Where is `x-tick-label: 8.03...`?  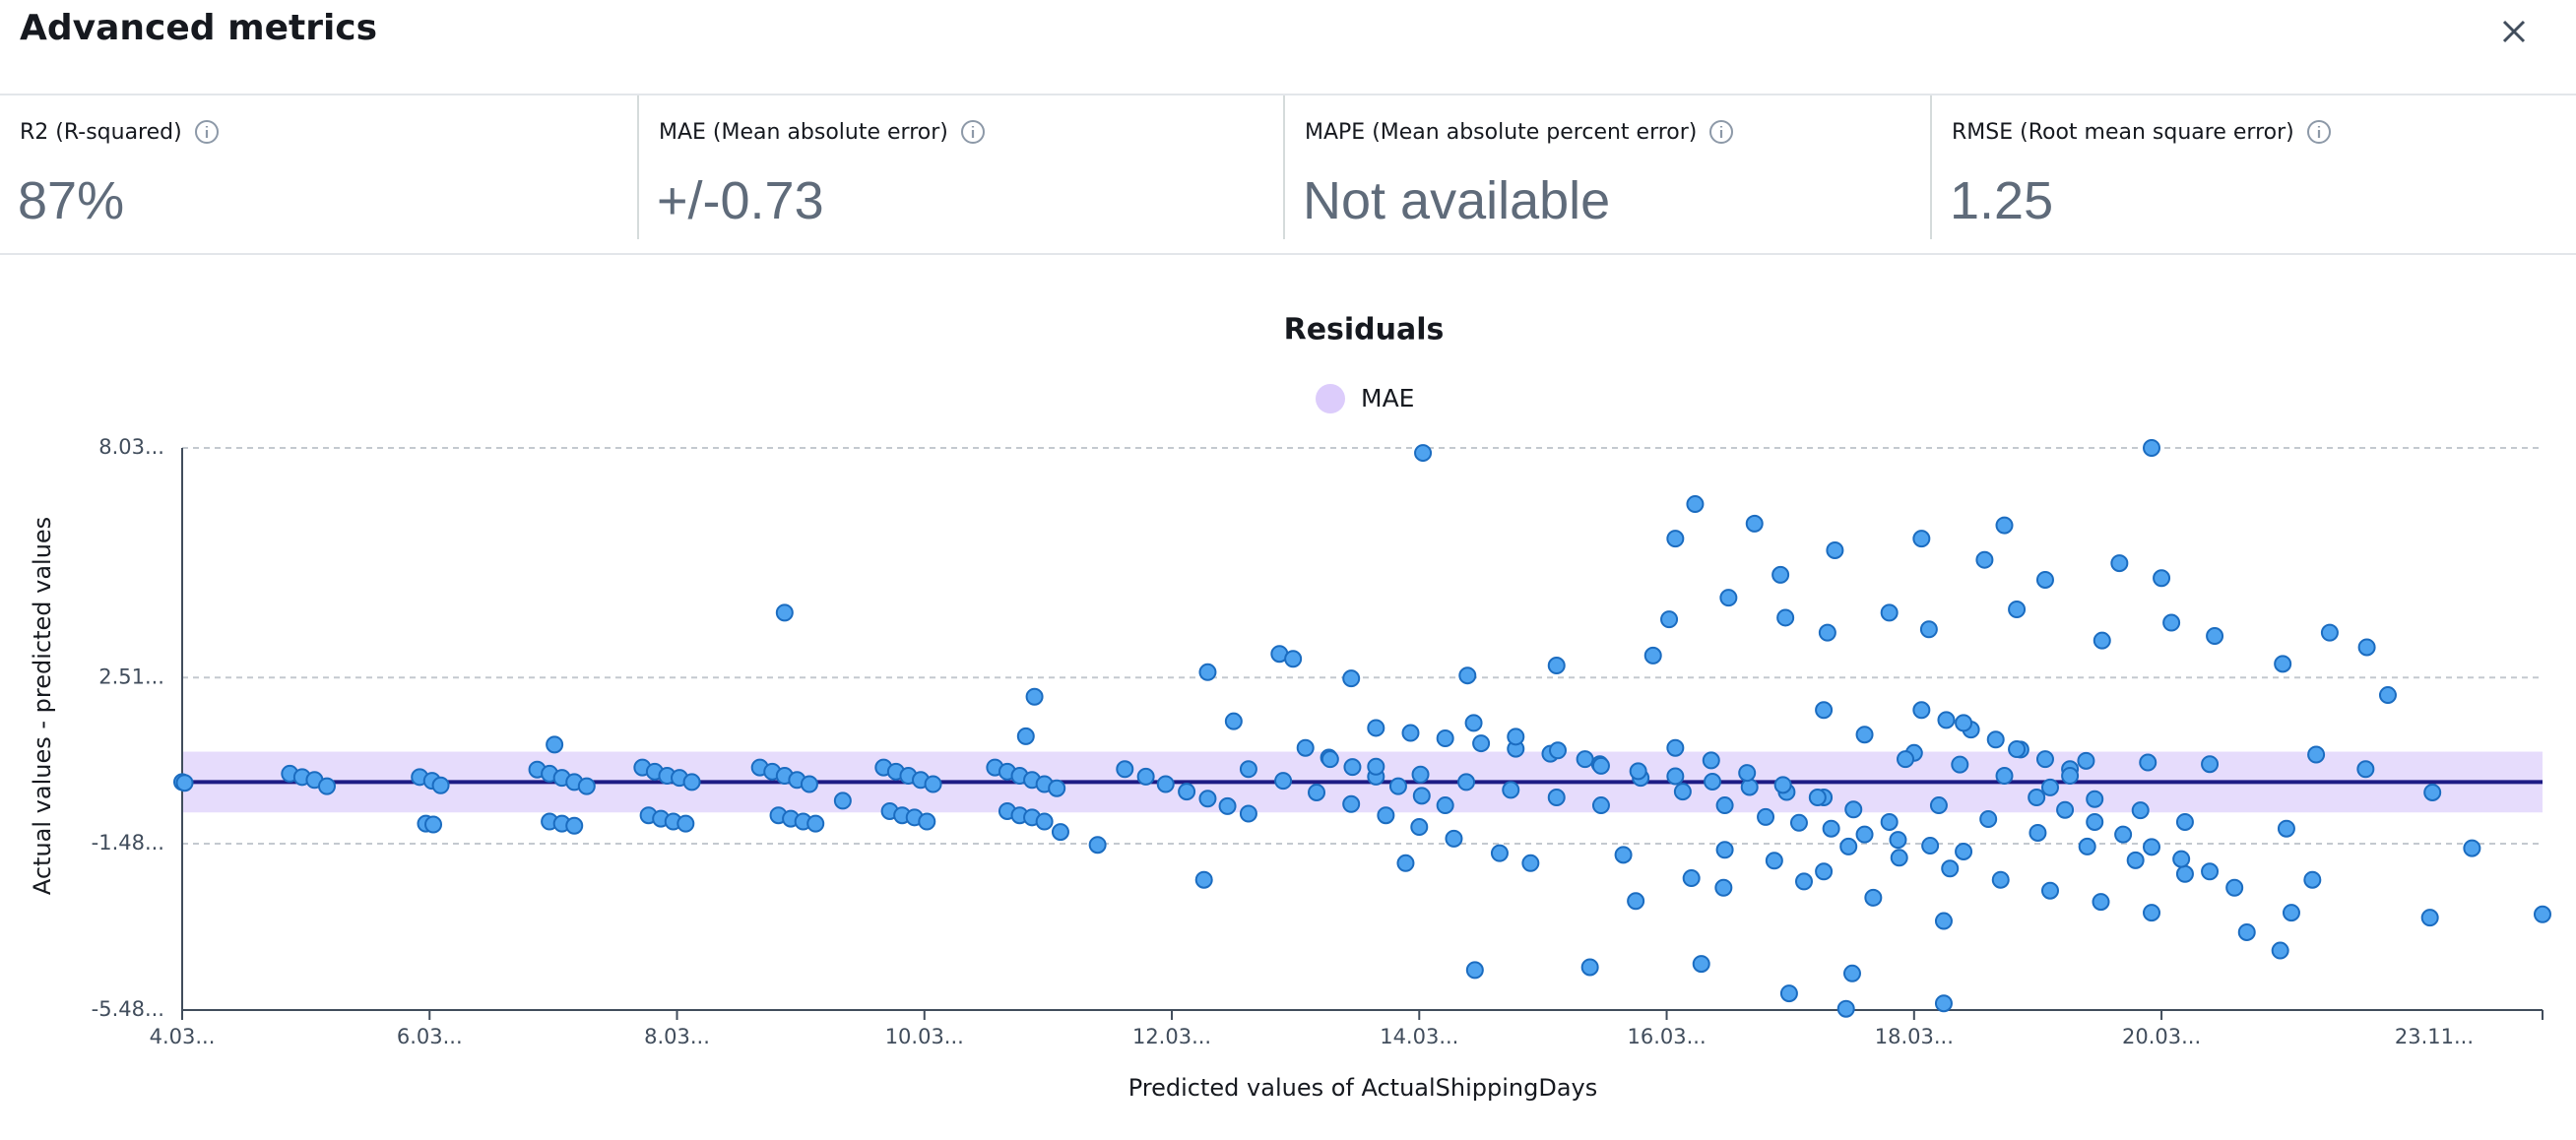
x-tick-label: 8.03... is located at coordinates (677, 1036).